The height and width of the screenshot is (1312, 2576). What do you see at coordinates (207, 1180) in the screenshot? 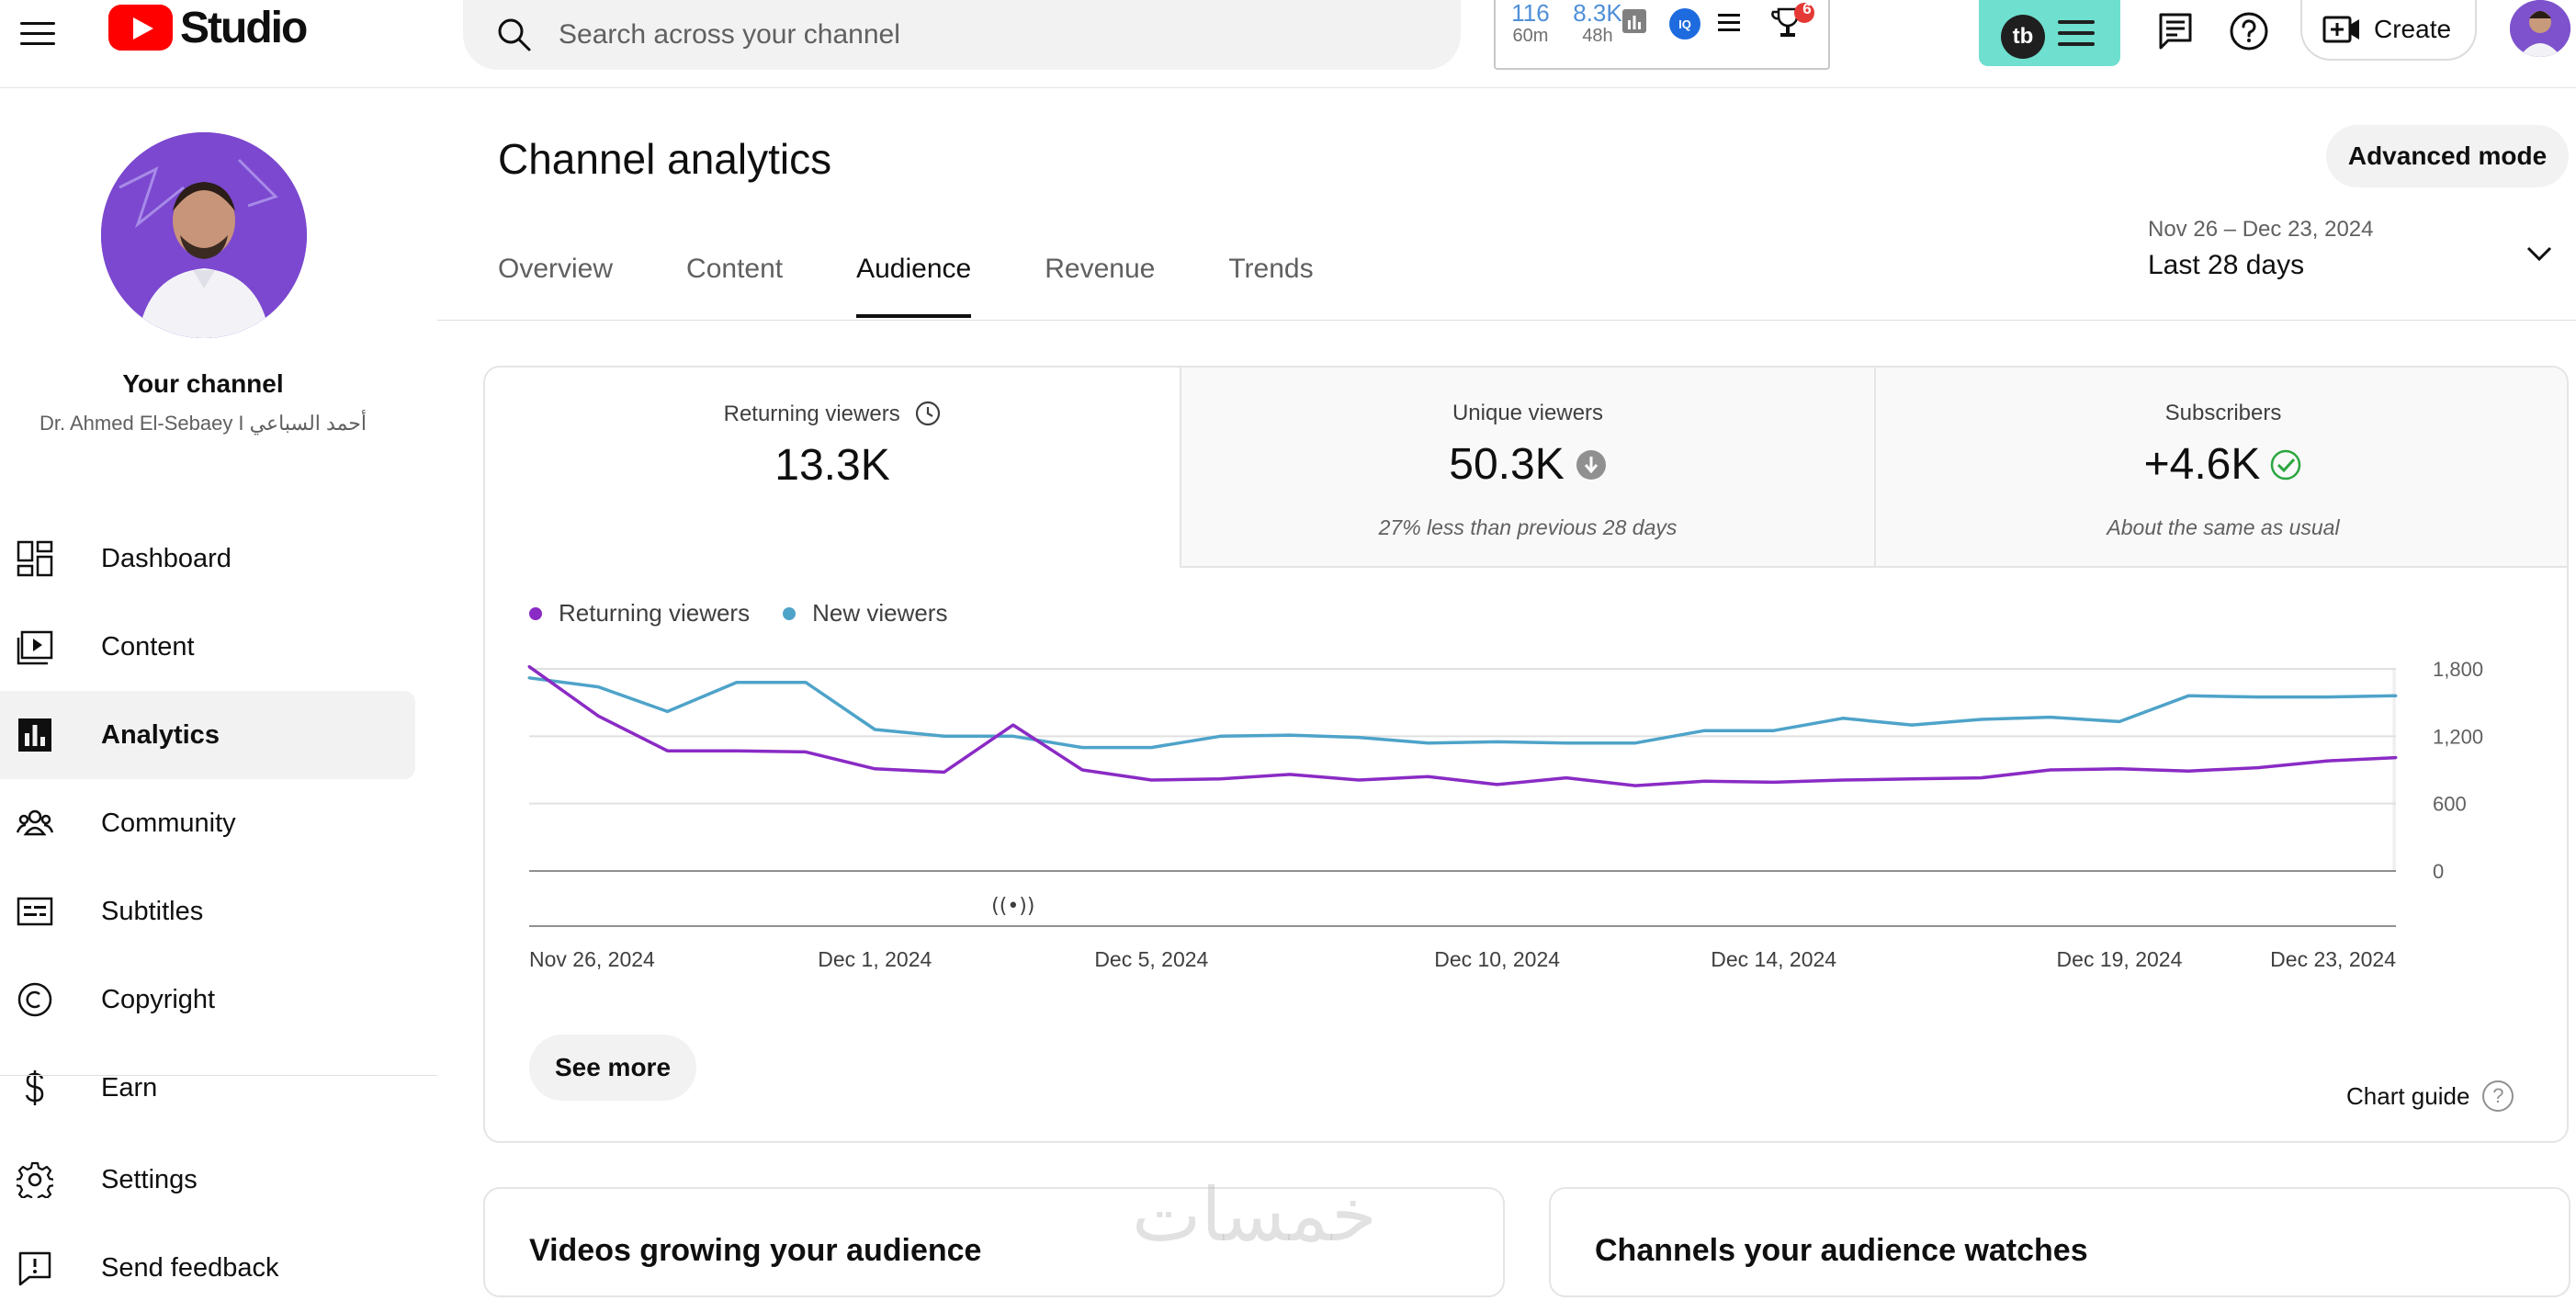
I see `sidebar-item-settings: Settings` at bounding box center [207, 1180].